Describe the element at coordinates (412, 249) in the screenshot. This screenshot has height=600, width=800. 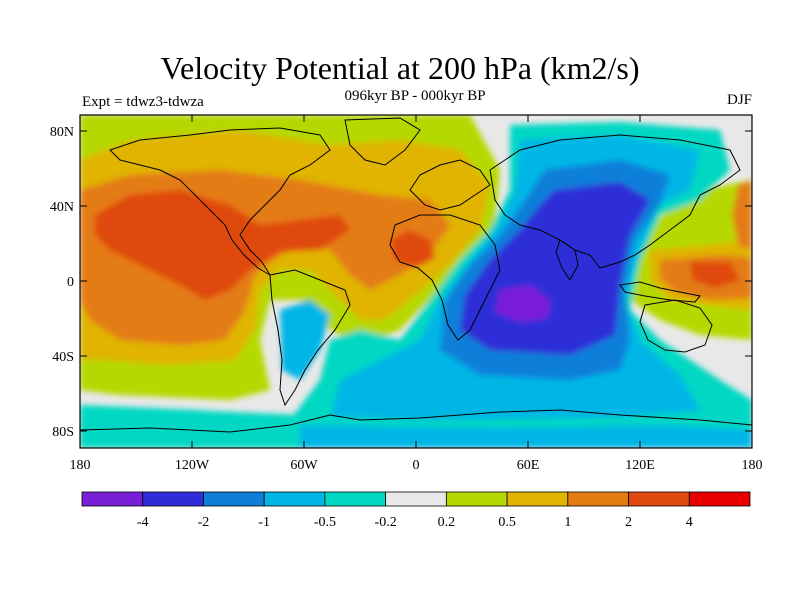
I see `contour-positive-2-africa` at that location.